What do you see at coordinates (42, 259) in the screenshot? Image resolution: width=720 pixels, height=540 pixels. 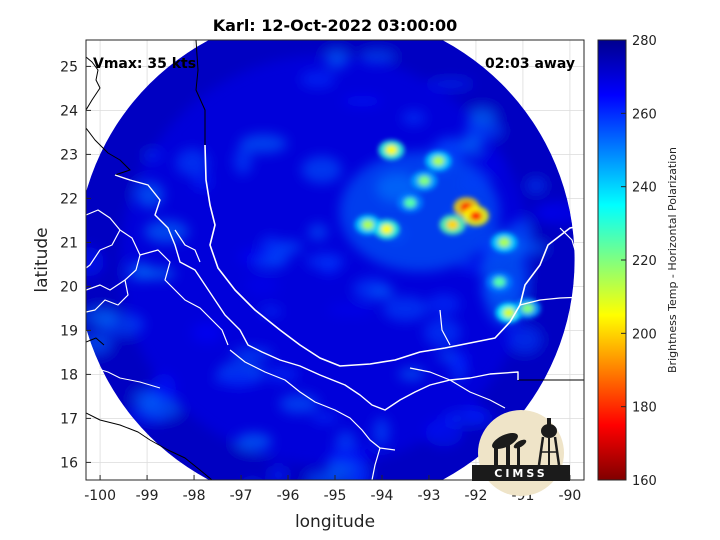 I see `y-axis-label: latitude` at bounding box center [42, 259].